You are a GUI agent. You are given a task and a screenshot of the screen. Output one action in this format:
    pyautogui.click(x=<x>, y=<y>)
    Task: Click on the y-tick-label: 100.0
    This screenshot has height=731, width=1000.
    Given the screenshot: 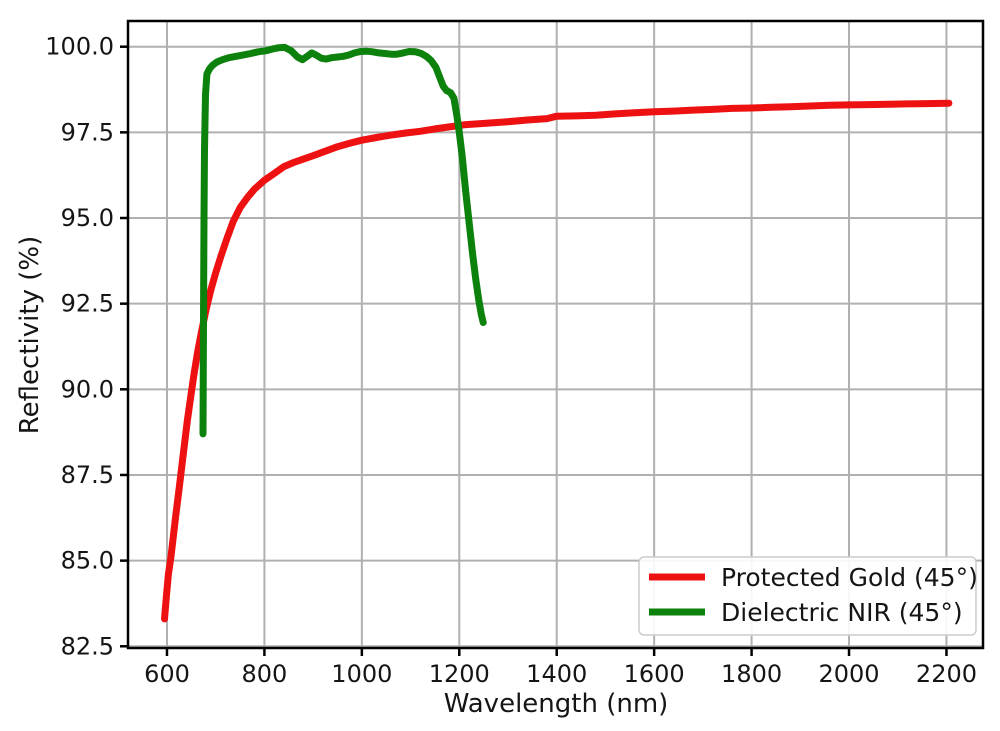 What is the action you would take?
    pyautogui.click(x=79, y=47)
    